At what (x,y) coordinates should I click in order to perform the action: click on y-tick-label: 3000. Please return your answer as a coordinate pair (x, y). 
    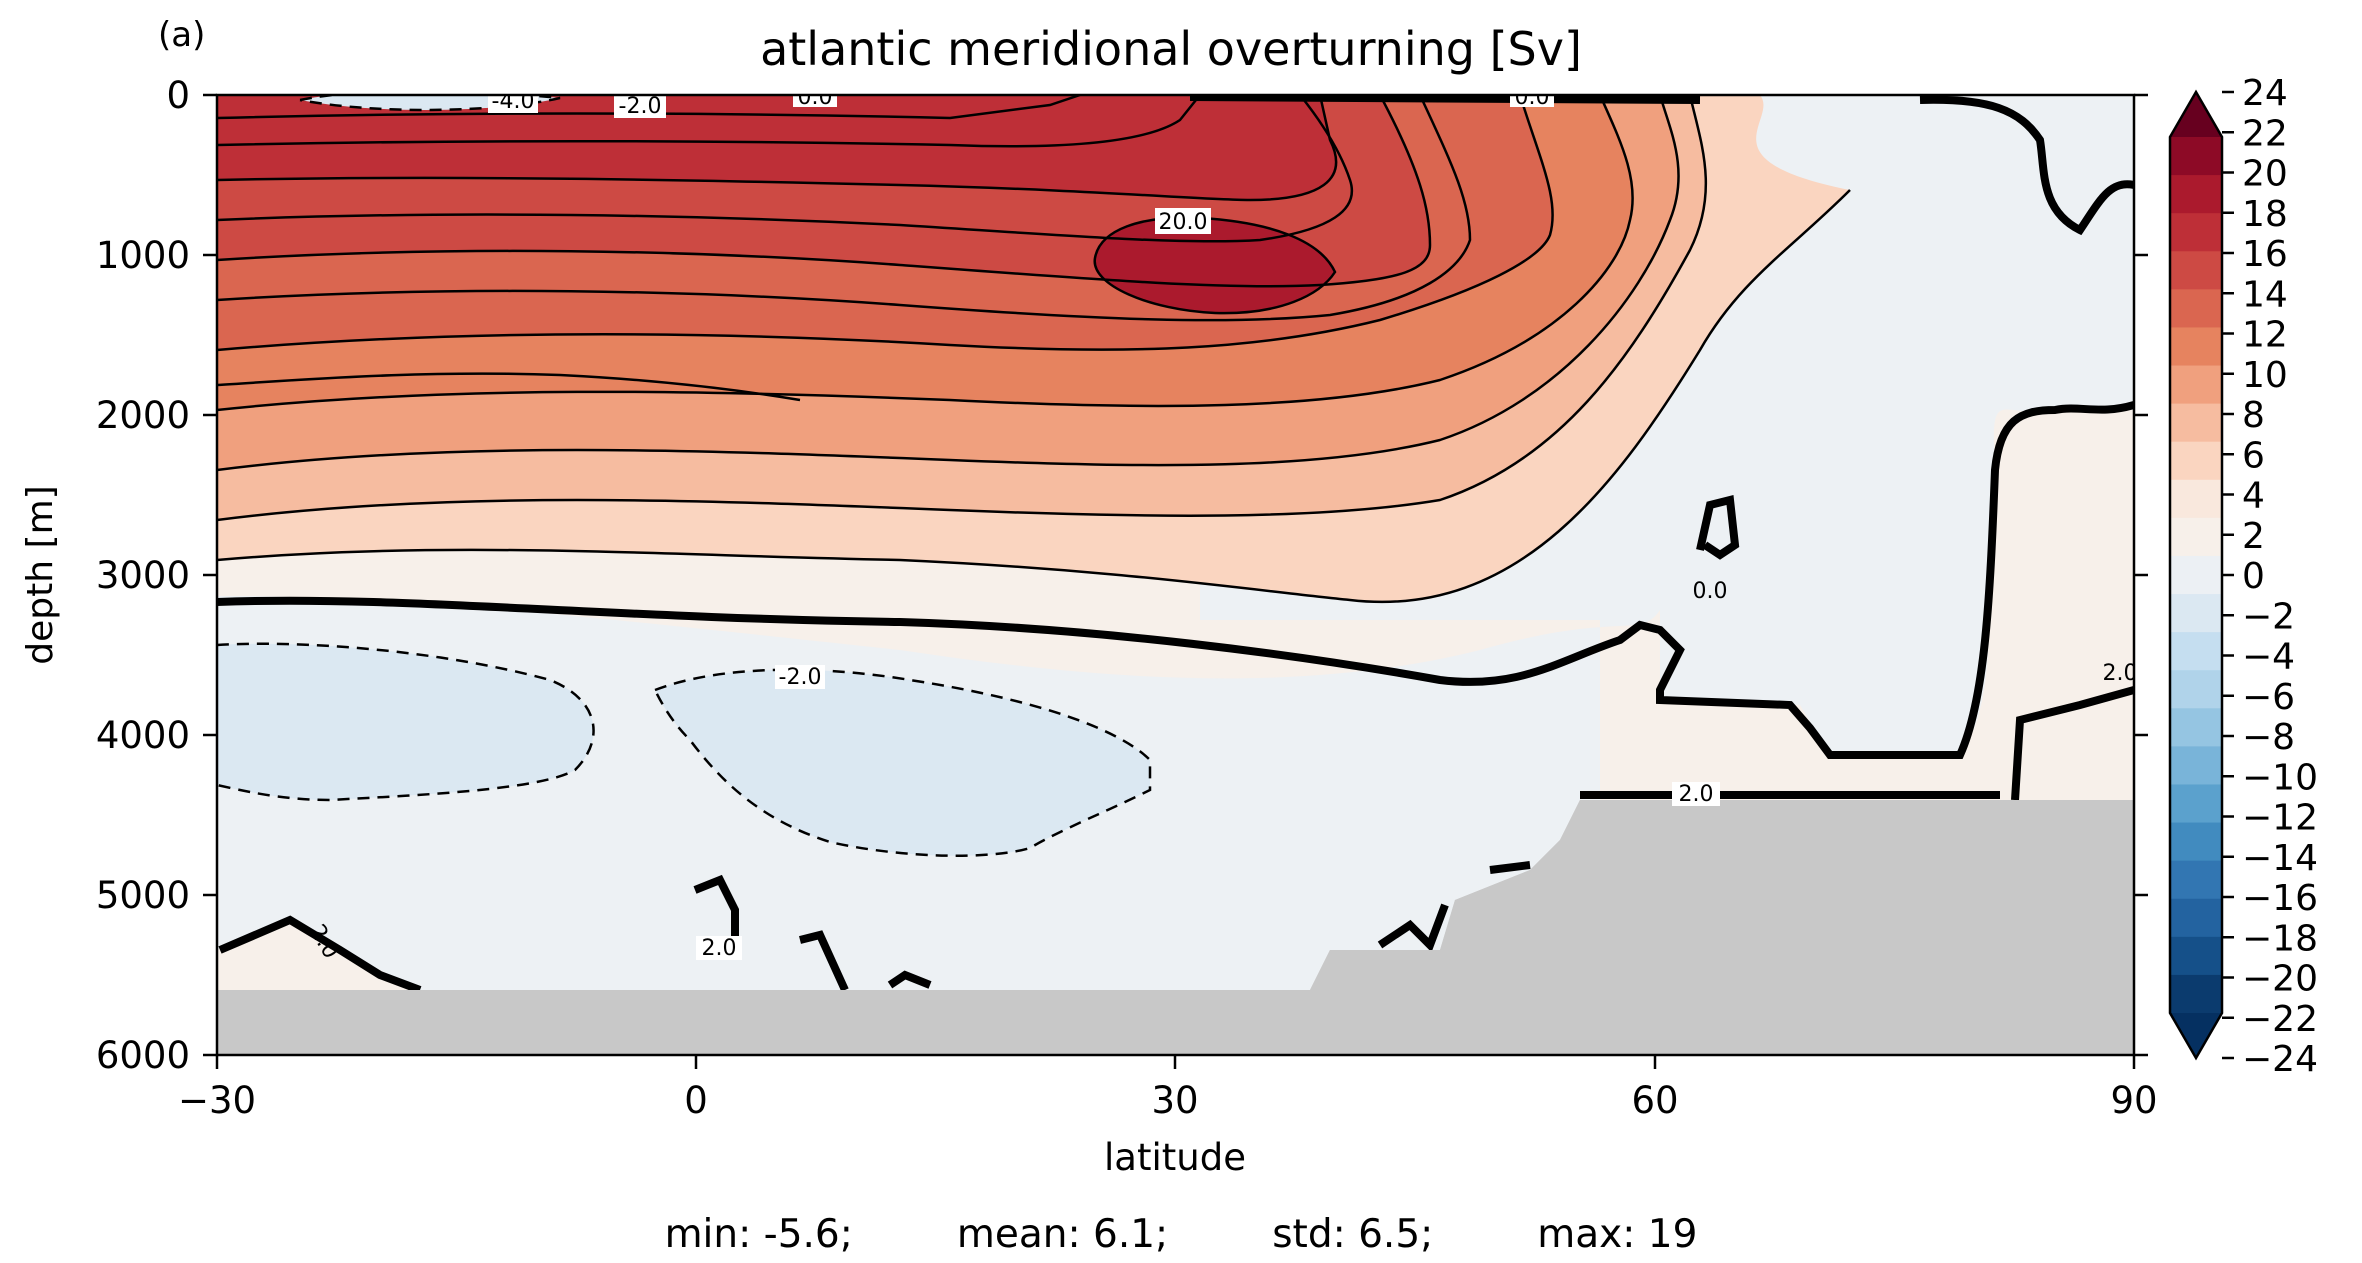
    Looking at the image, I should click on (143, 575).